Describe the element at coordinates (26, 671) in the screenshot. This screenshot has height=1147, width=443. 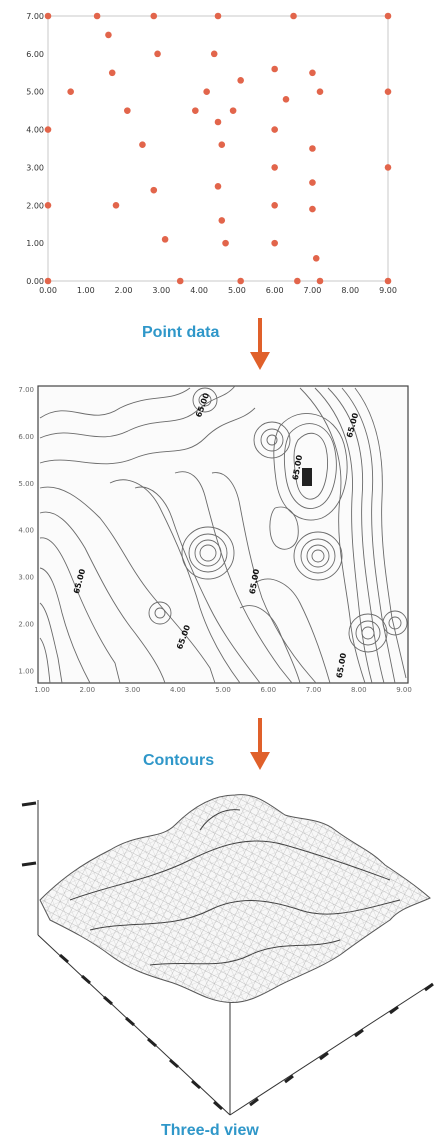
I see `contour-y-tick-label: 1.00` at that location.